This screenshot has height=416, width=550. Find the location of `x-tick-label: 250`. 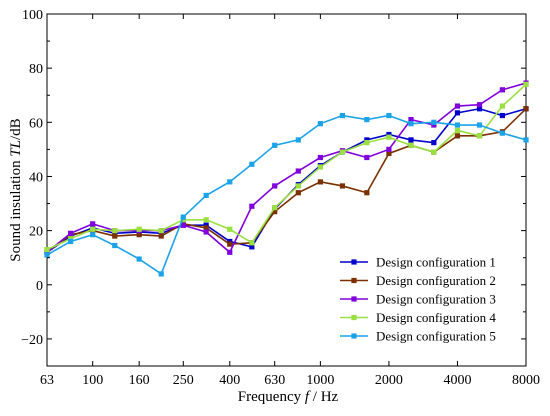

x-tick-label: 250 is located at coordinates (183, 380).